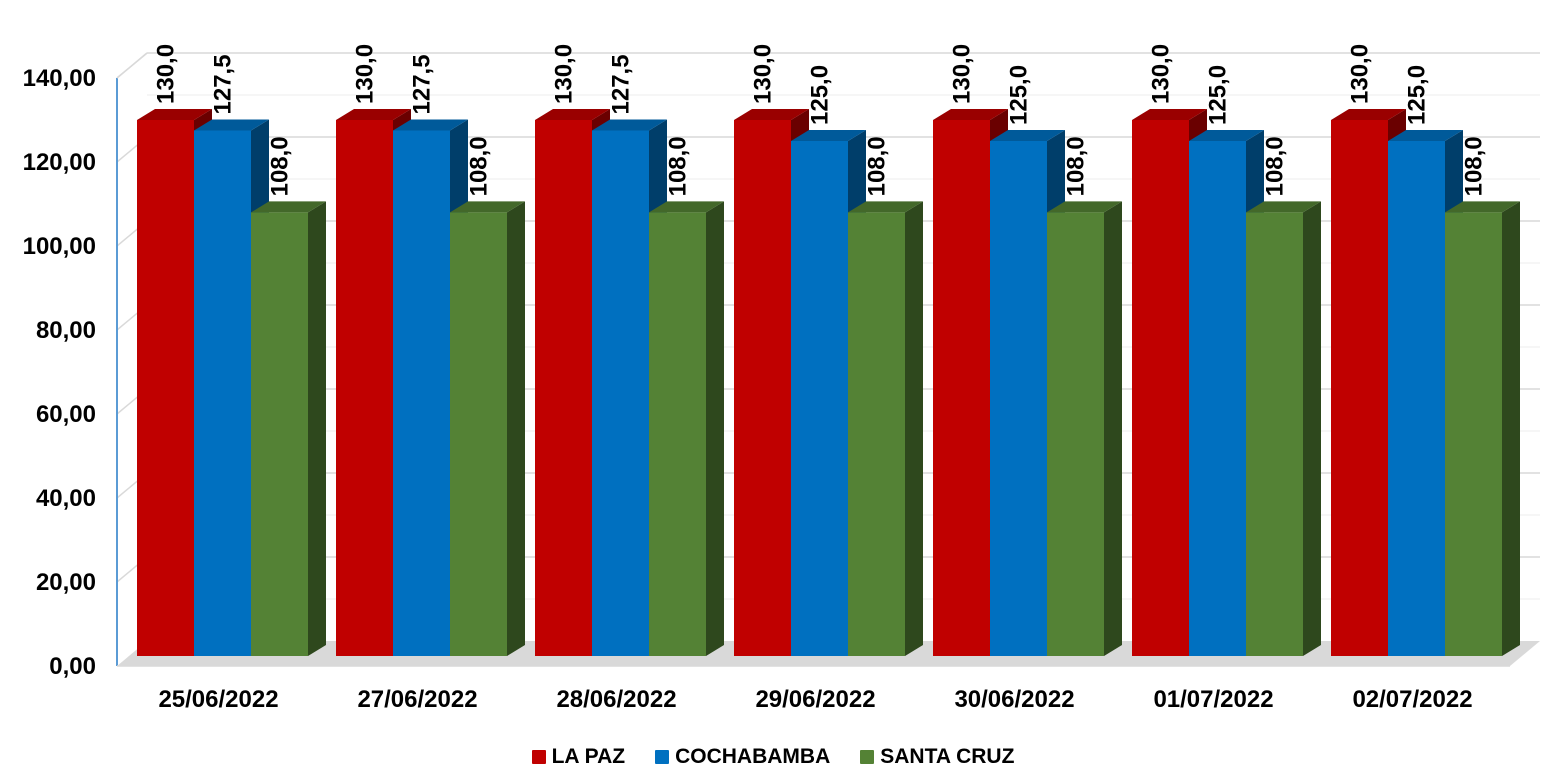 Image resolution: width=1546 pixels, height=772 pixels. I want to click on y-axis-top, so click(132, 65).